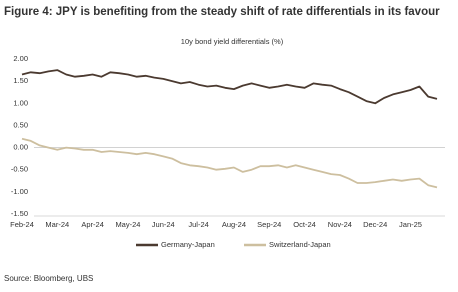  What do you see at coordinates (127, 224) in the screenshot?
I see `x-tick-label: May-24` at bounding box center [127, 224].